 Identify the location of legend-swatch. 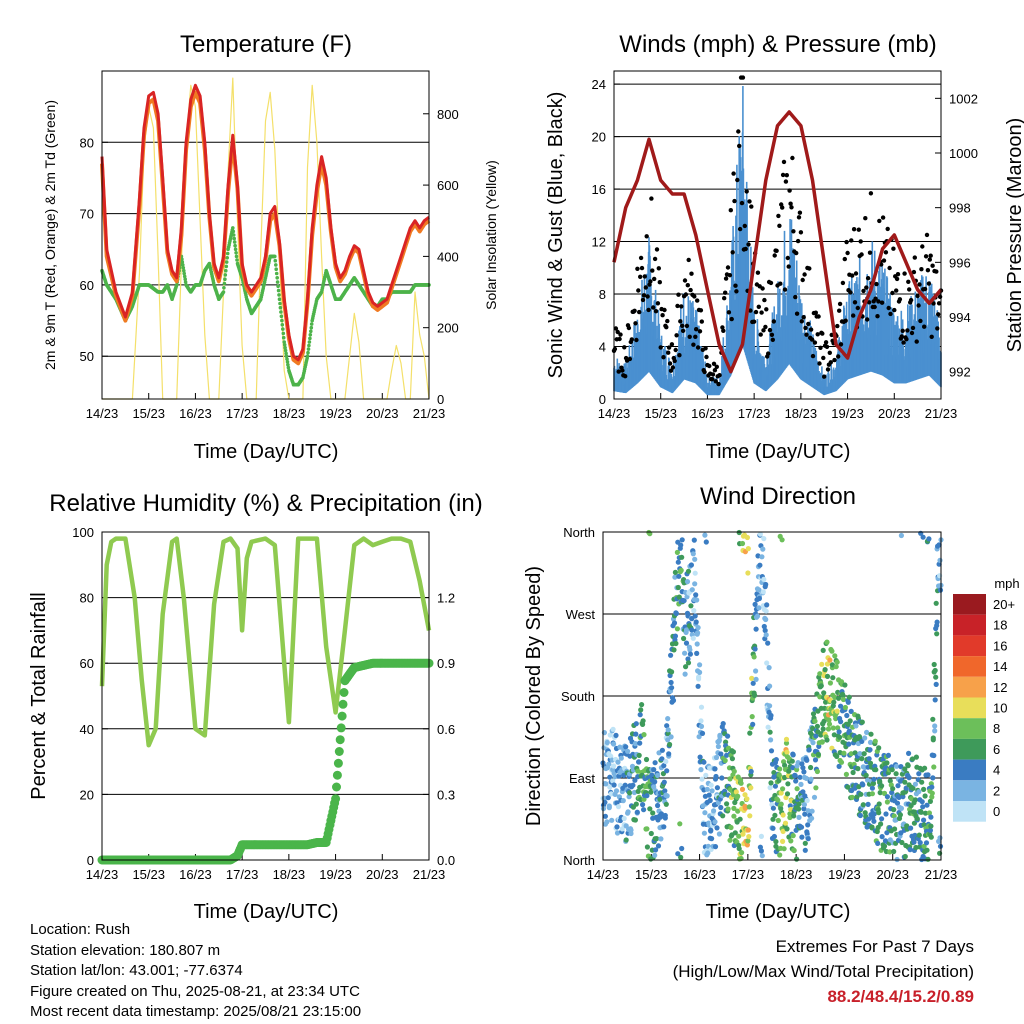
(969, 666).